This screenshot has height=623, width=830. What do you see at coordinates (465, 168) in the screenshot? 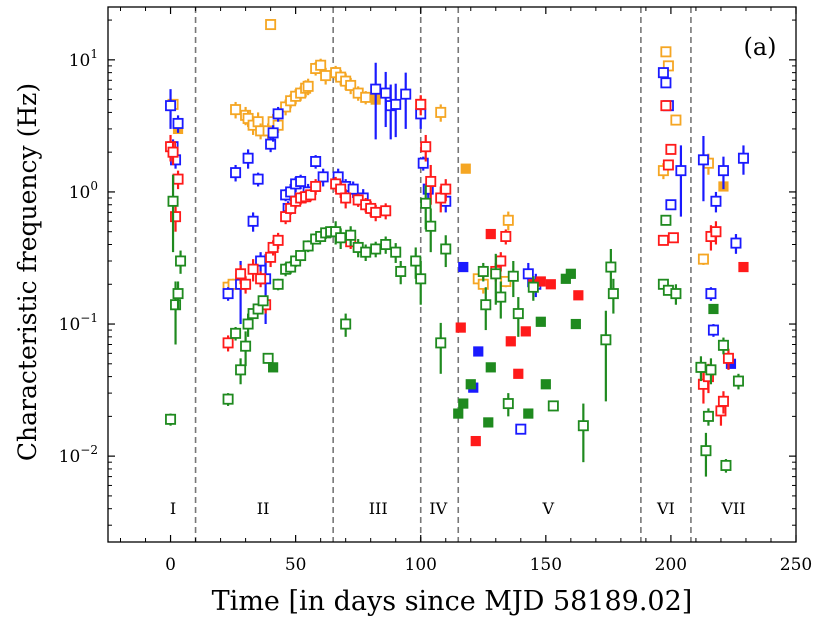
I see `orange-point-filled` at bounding box center [465, 168].